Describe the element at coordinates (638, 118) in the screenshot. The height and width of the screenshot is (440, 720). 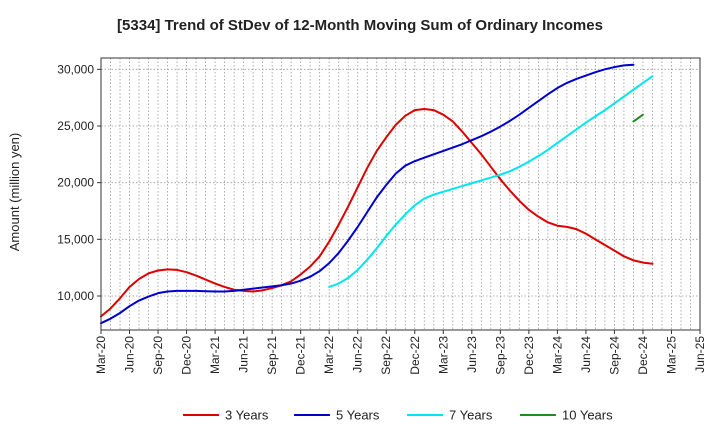
I see `series-line-10-years` at that location.